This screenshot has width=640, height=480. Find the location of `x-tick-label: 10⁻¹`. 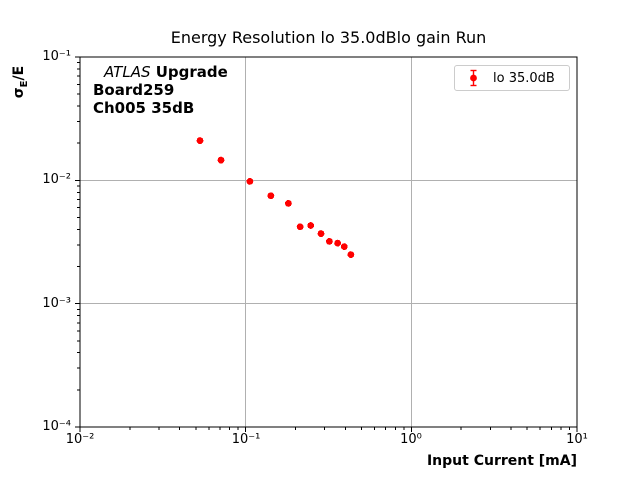

x-tick-label: 10⁻¹ is located at coordinates (246, 439).